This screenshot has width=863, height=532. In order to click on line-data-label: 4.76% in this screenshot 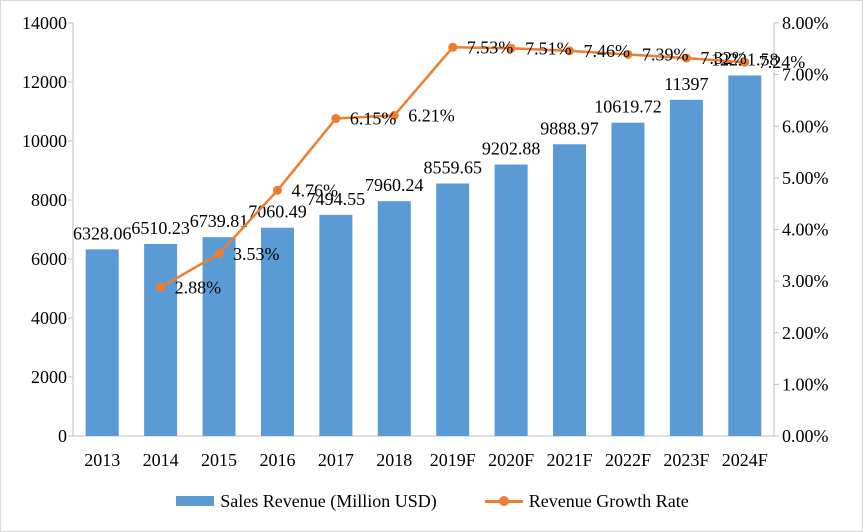, I will do `click(314, 190)`.